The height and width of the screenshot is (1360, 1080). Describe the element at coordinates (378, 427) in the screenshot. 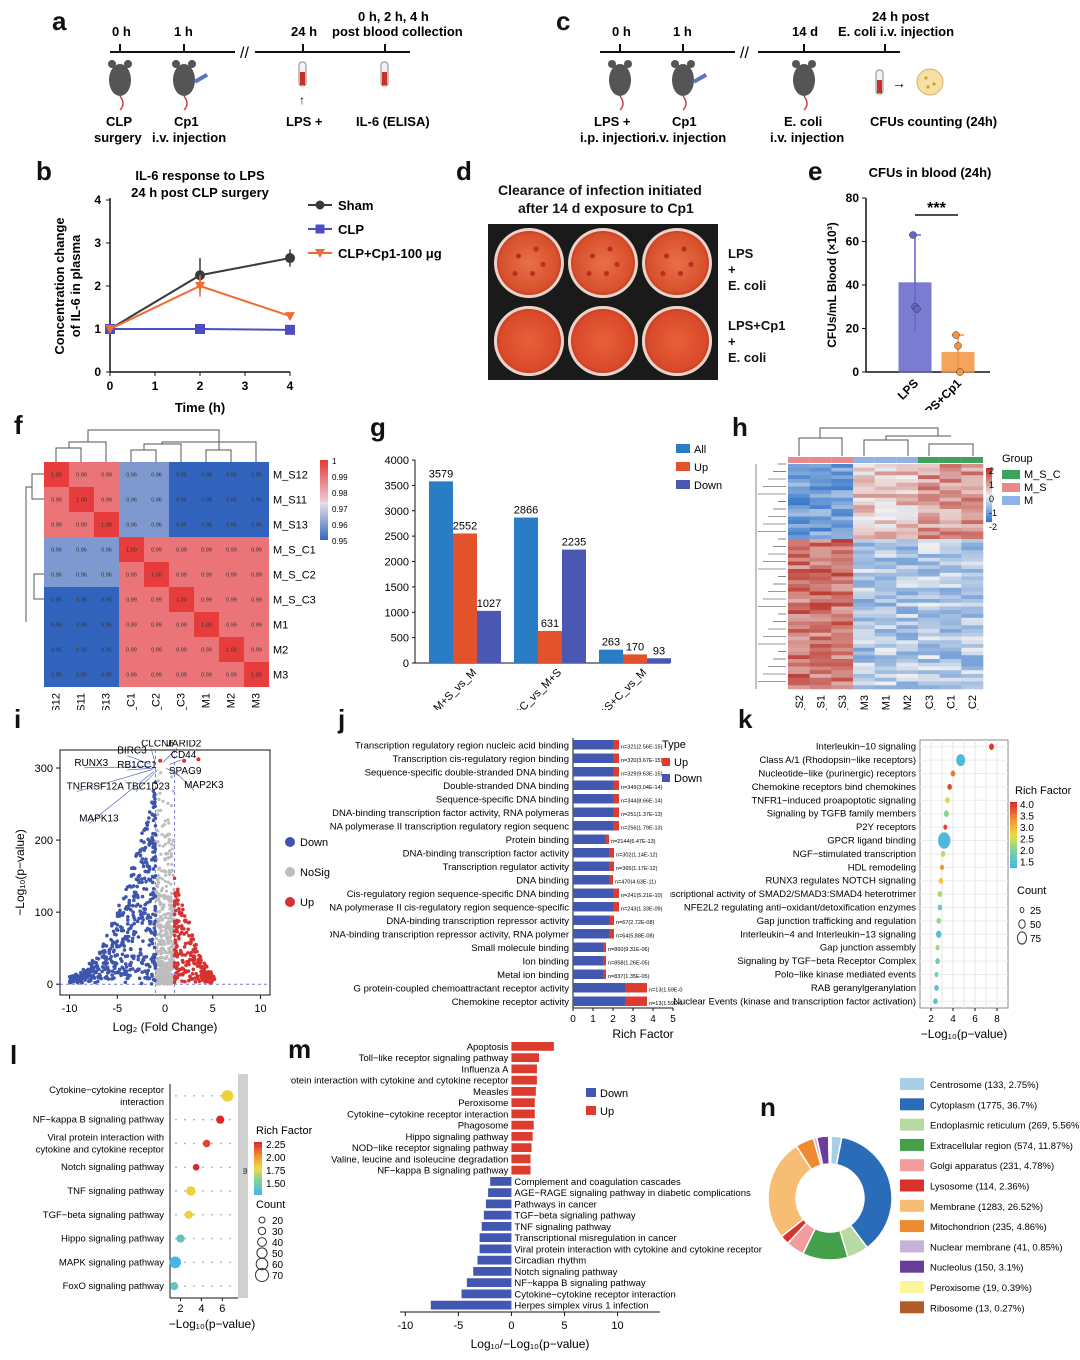

I see `panel-letter-g: g` at that location.